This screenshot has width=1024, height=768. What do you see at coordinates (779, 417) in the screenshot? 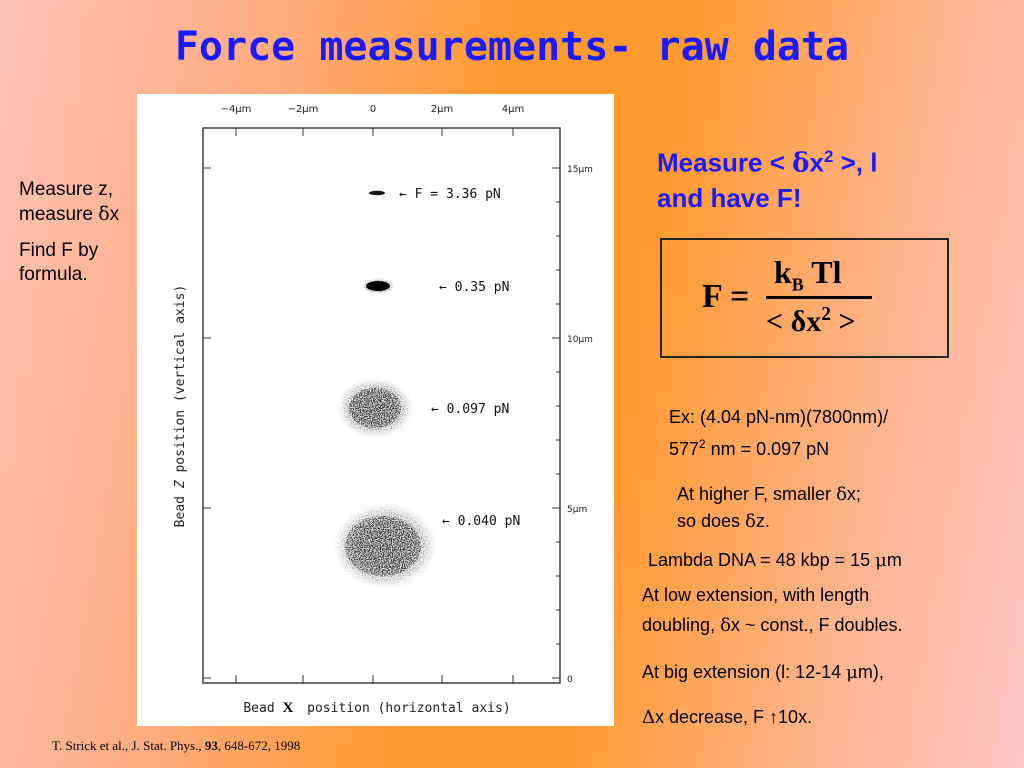
I see `example-line-1: Ex: (4.04 pN-nm)(7800nm)/` at bounding box center [779, 417].